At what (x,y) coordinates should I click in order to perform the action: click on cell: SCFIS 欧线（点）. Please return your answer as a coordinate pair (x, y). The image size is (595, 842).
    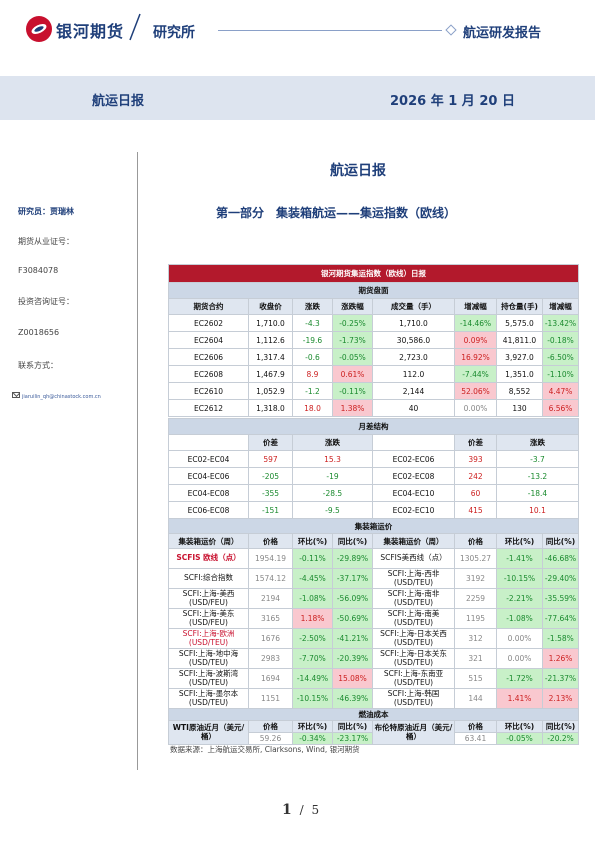
    Looking at the image, I should click on (208, 558).